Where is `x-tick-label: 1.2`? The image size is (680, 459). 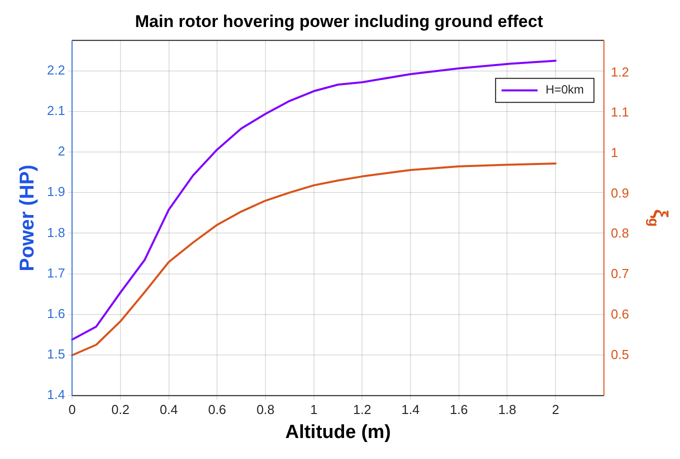 x-tick-label: 1.2 is located at coordinates (362, 409).